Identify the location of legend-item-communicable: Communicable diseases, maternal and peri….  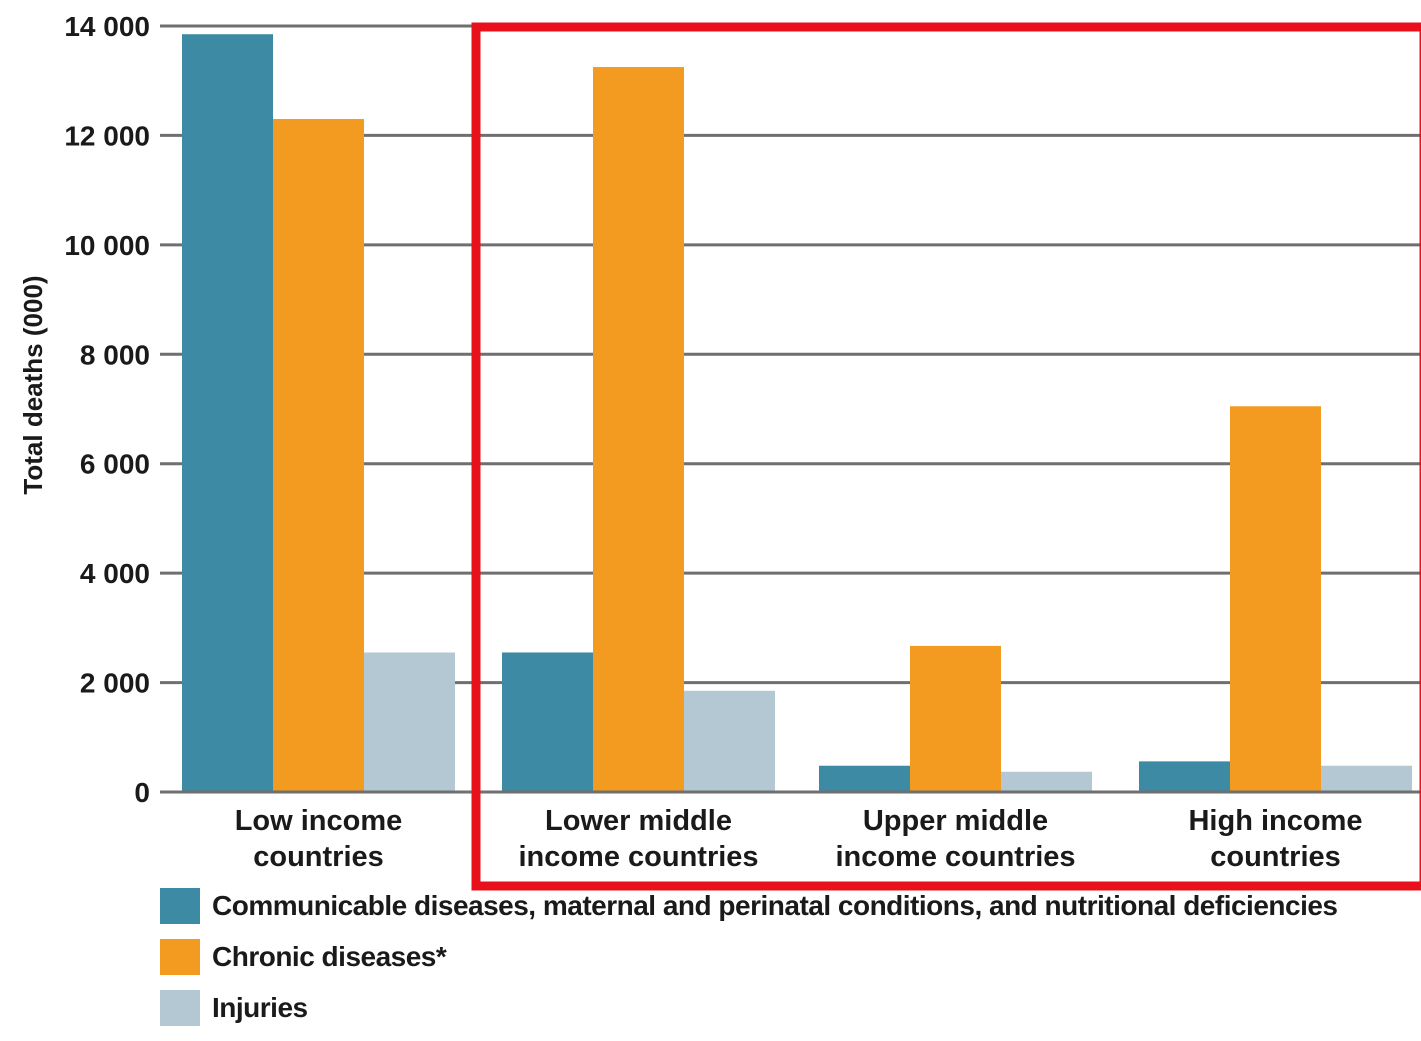
(749, 906).